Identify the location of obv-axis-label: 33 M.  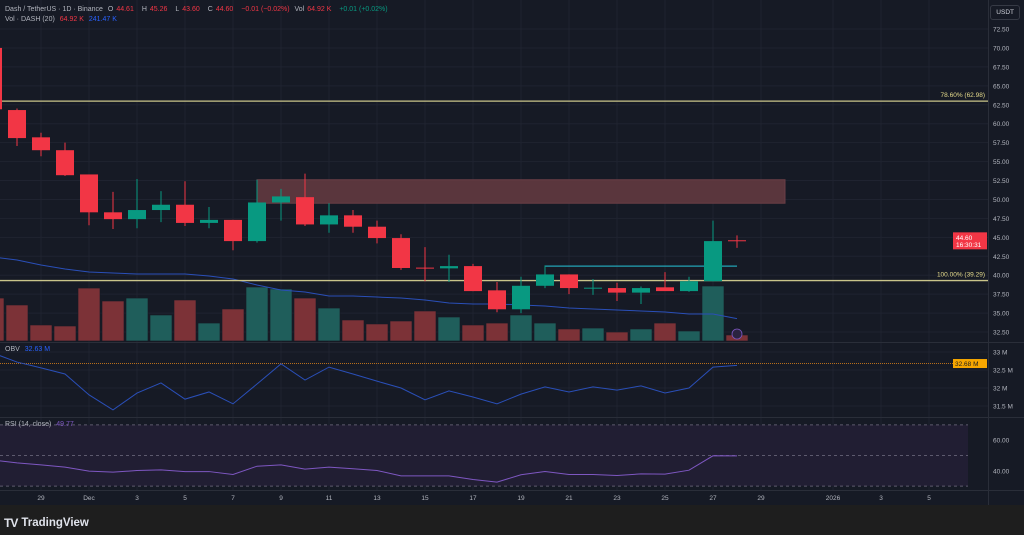
(1000, 353).